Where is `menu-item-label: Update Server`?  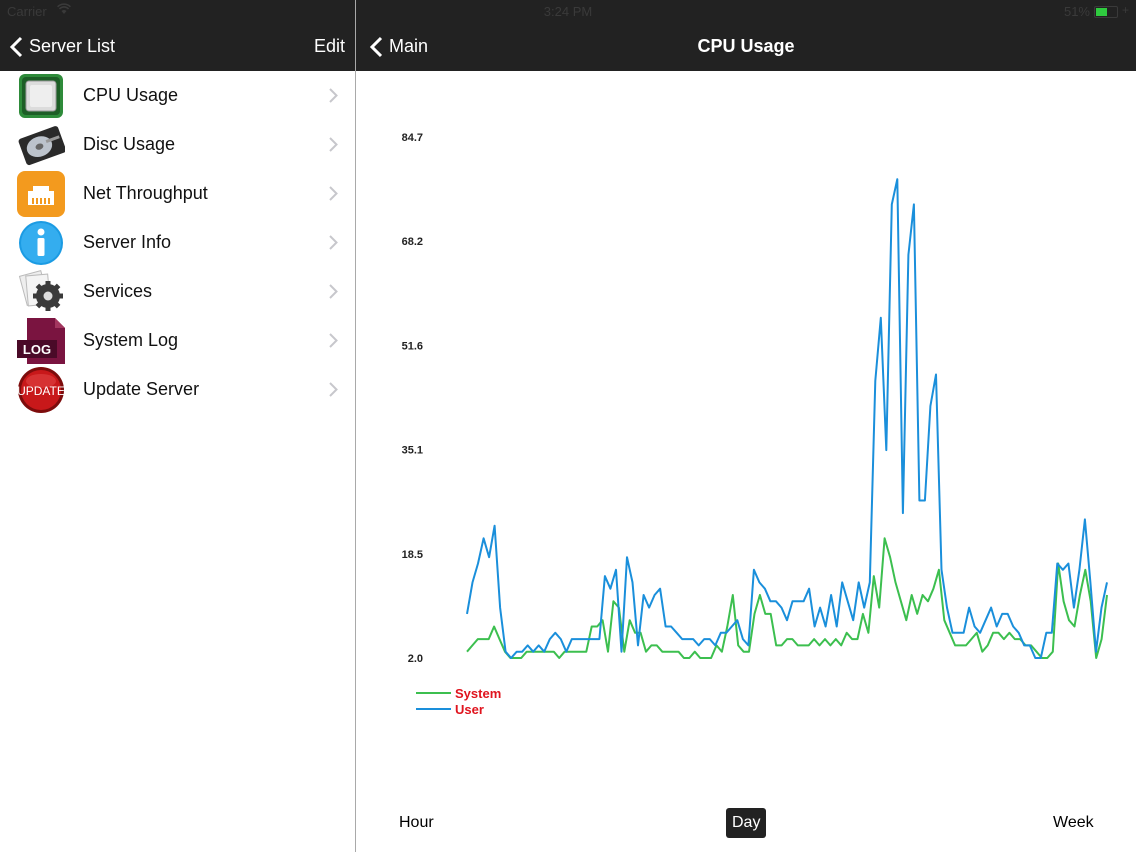
menu-item-label: Update Server is located at coordinates (141, 389).